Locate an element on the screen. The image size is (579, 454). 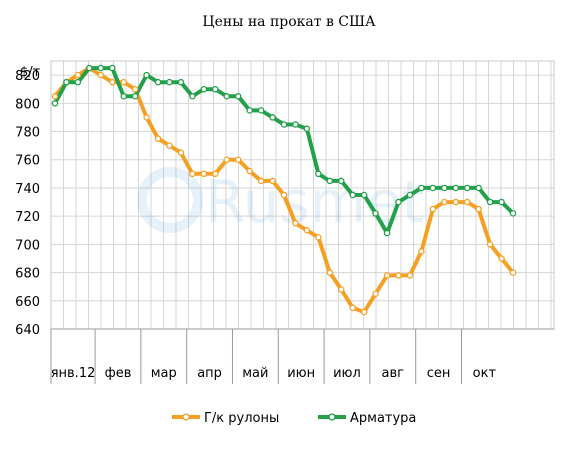
y-tick-label: 800 is located at coordinates (27, 104).